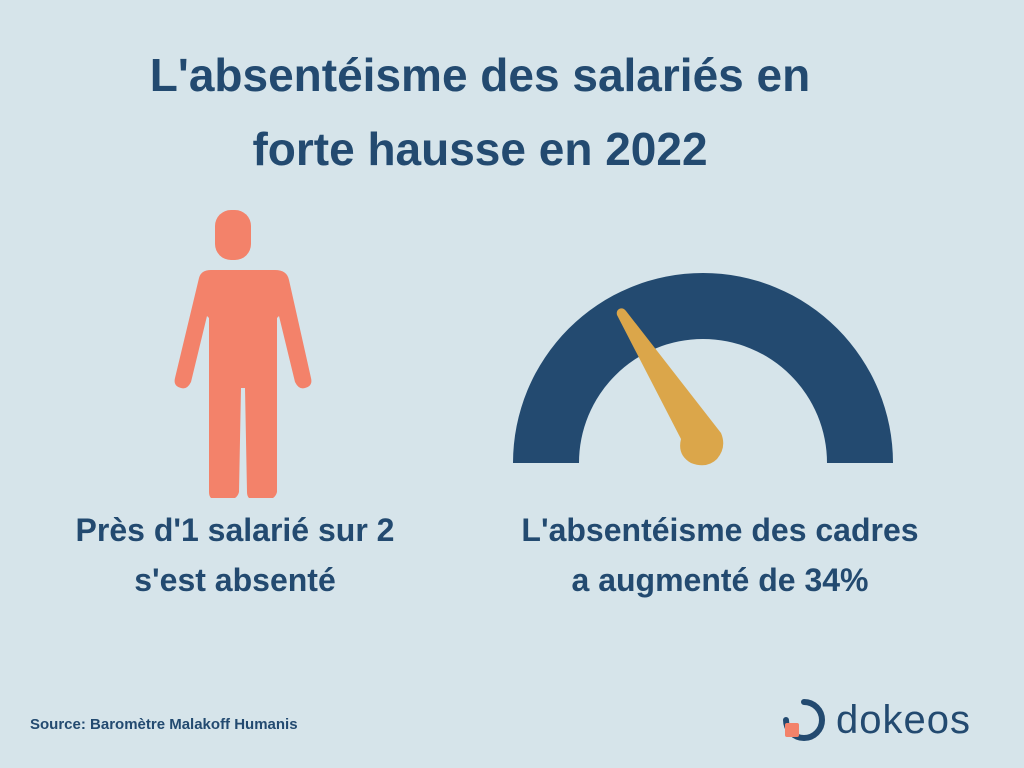  I want to click on stat-right-line-1: L'absentéisme des cadres, so click(720, 530).